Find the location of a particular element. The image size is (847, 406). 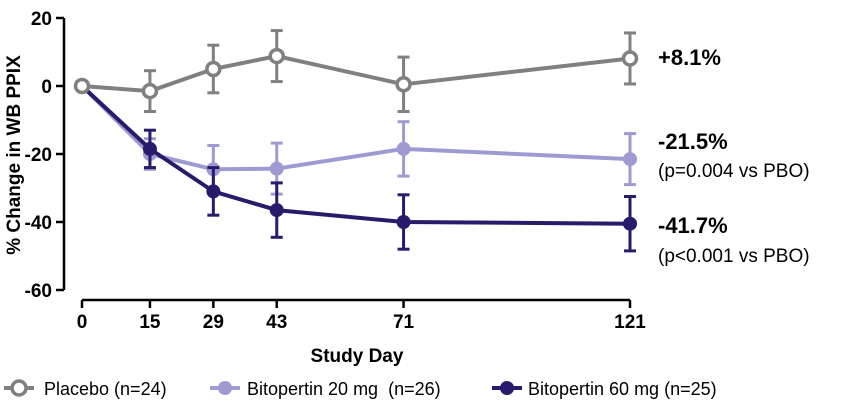

x-tick-label: 71 is located at coordinates (404, 322).